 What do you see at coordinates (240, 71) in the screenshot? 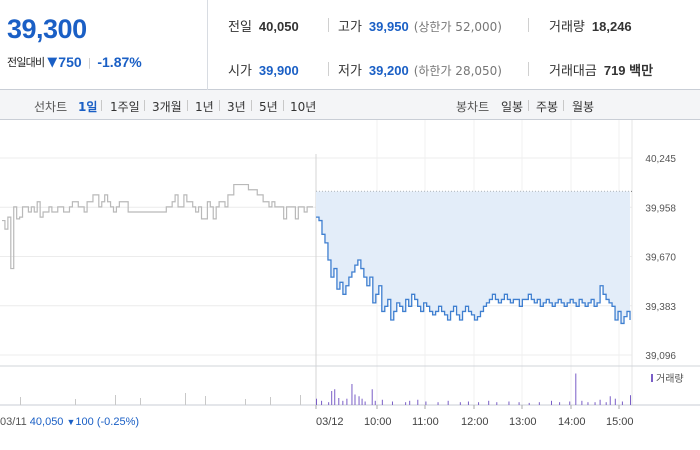
I see `stat-label: 시가` at bounding box center [240, 71].